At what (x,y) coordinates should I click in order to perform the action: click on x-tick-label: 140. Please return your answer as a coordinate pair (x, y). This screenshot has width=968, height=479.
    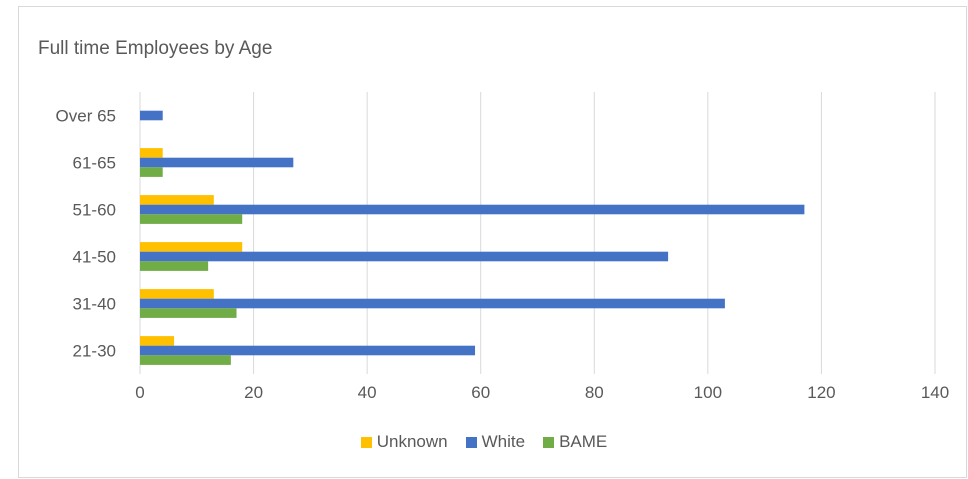
    Looking at the image, I should click on (935, 392).